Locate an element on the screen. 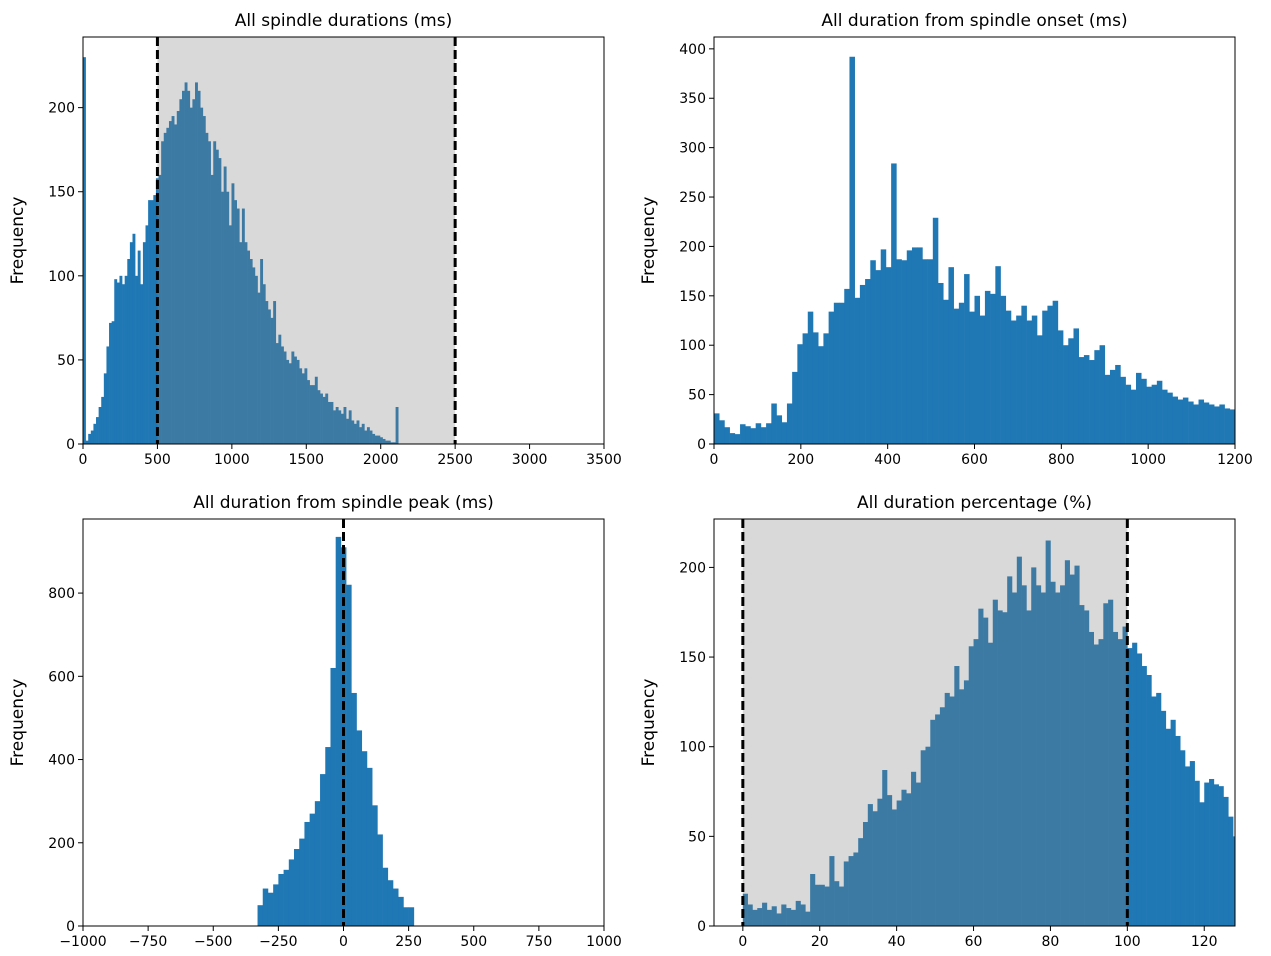 This screenshot has height=956, width=1271. x-tick-label: 1500 is located at coordinates (306, 460).